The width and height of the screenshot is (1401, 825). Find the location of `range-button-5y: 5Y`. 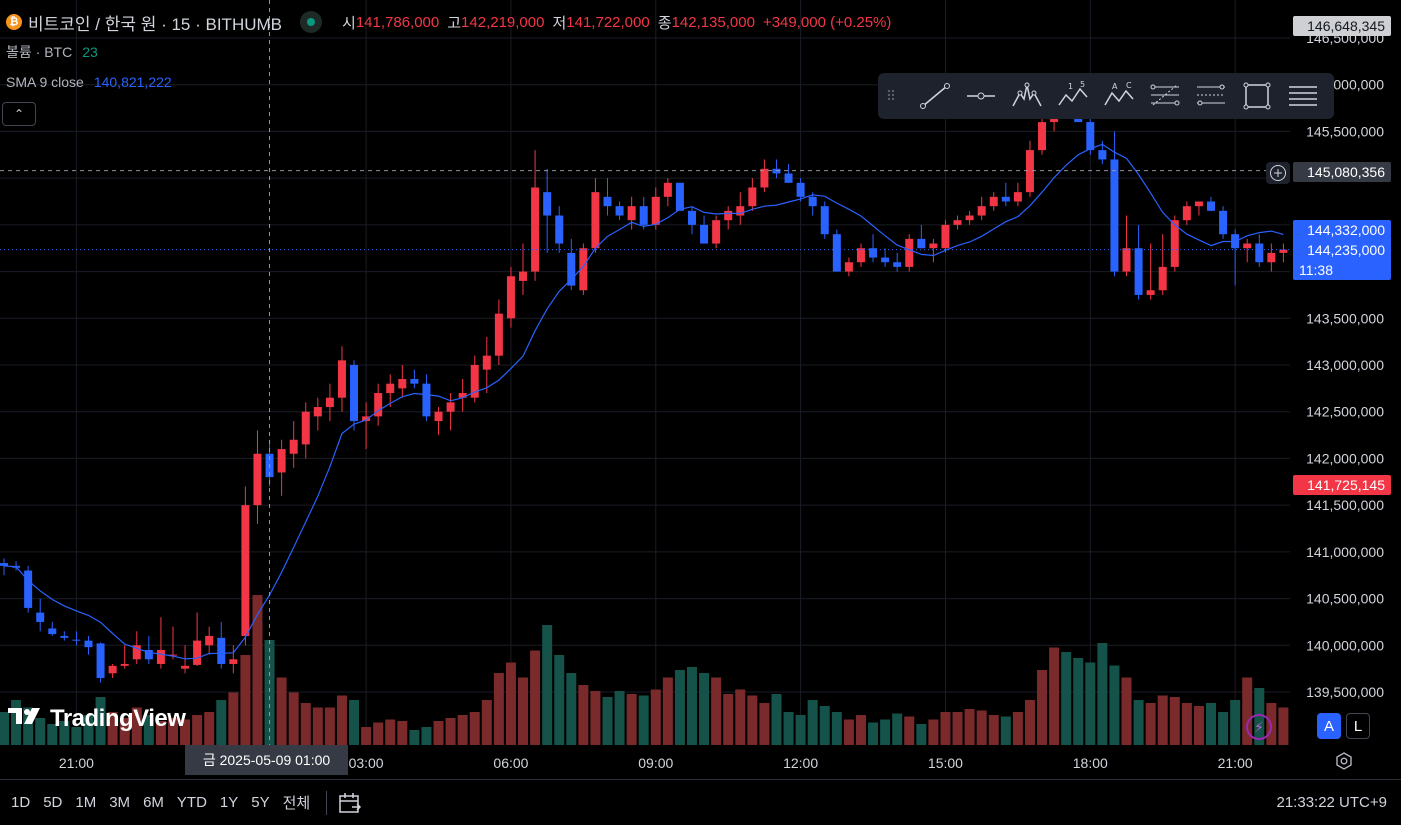

range-button-5y: 5Y is located at coordinates (260, 802).